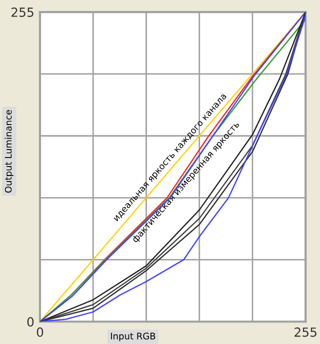  What do you see at coordinates (9, 151) in the screenshot?
I see `y-axis-title: Output Luminance` at bounding box center [9, 151].